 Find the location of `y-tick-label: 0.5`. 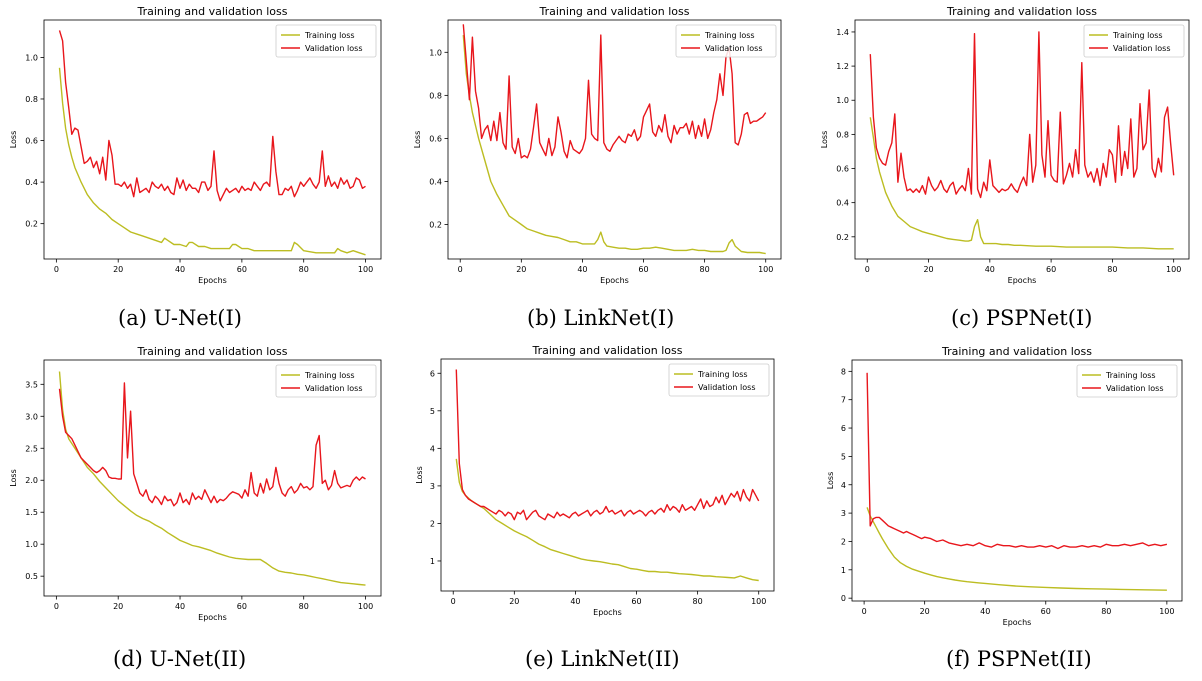

y-tick-label: 0.5 is located at coordinates (31, 576).